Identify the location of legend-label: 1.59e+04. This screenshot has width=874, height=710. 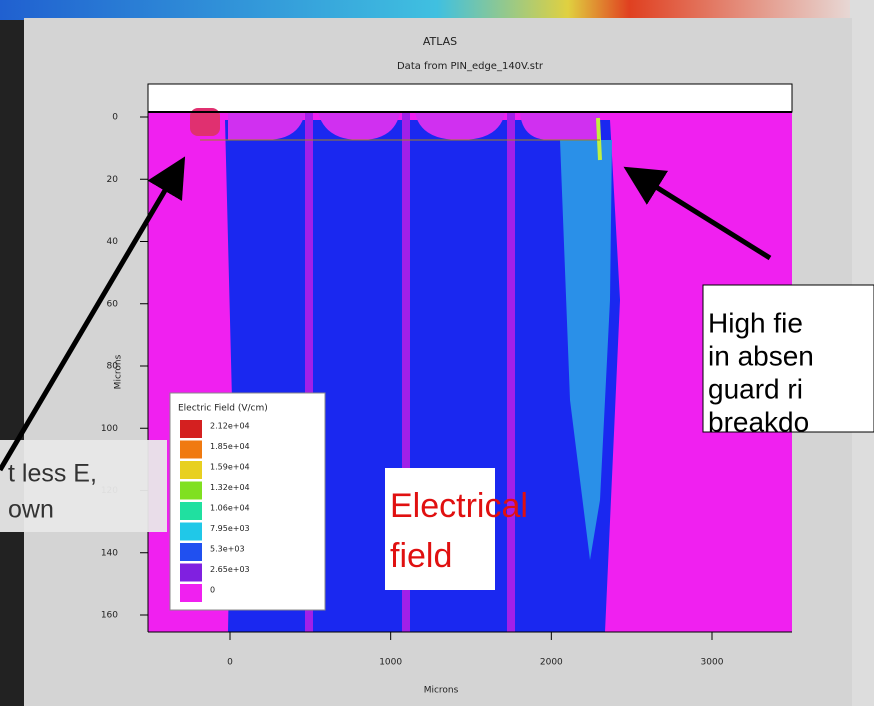
(230, 467).